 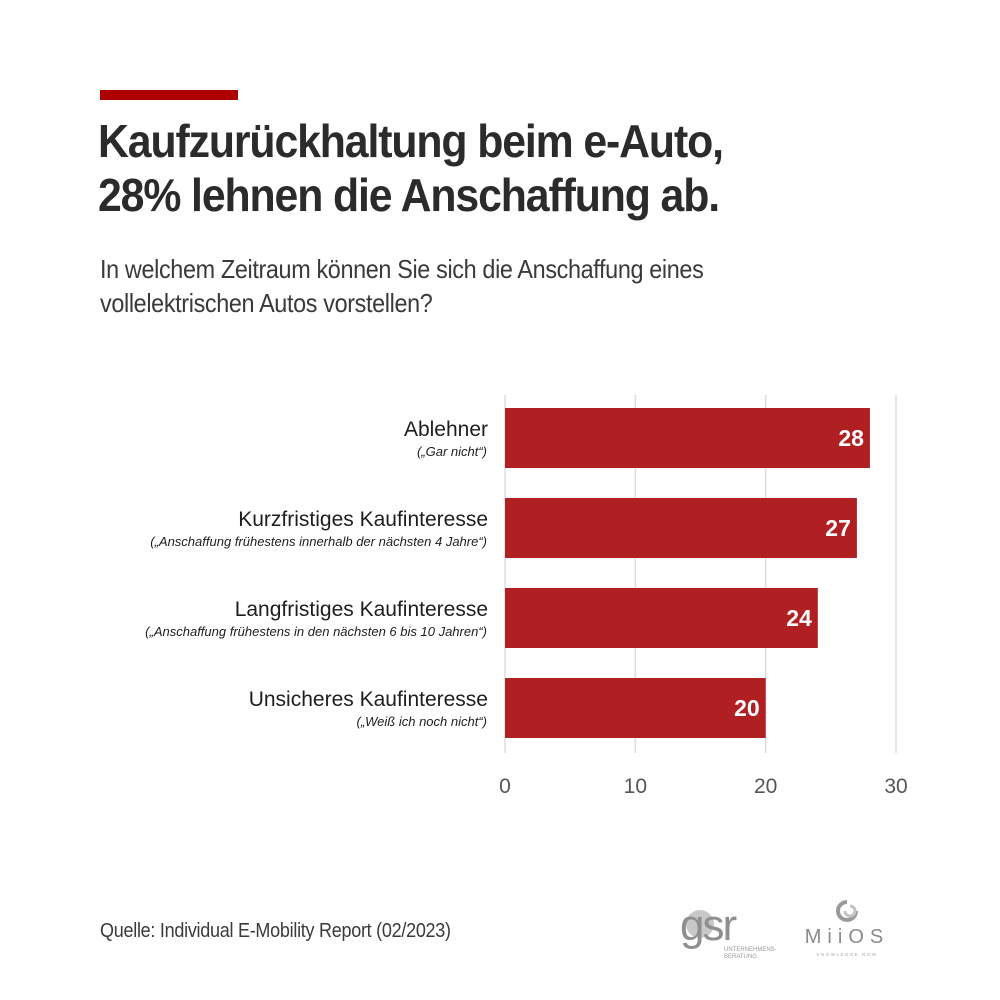 I want to click on bar-value-label-4: 20, so click(x=747, y=708).